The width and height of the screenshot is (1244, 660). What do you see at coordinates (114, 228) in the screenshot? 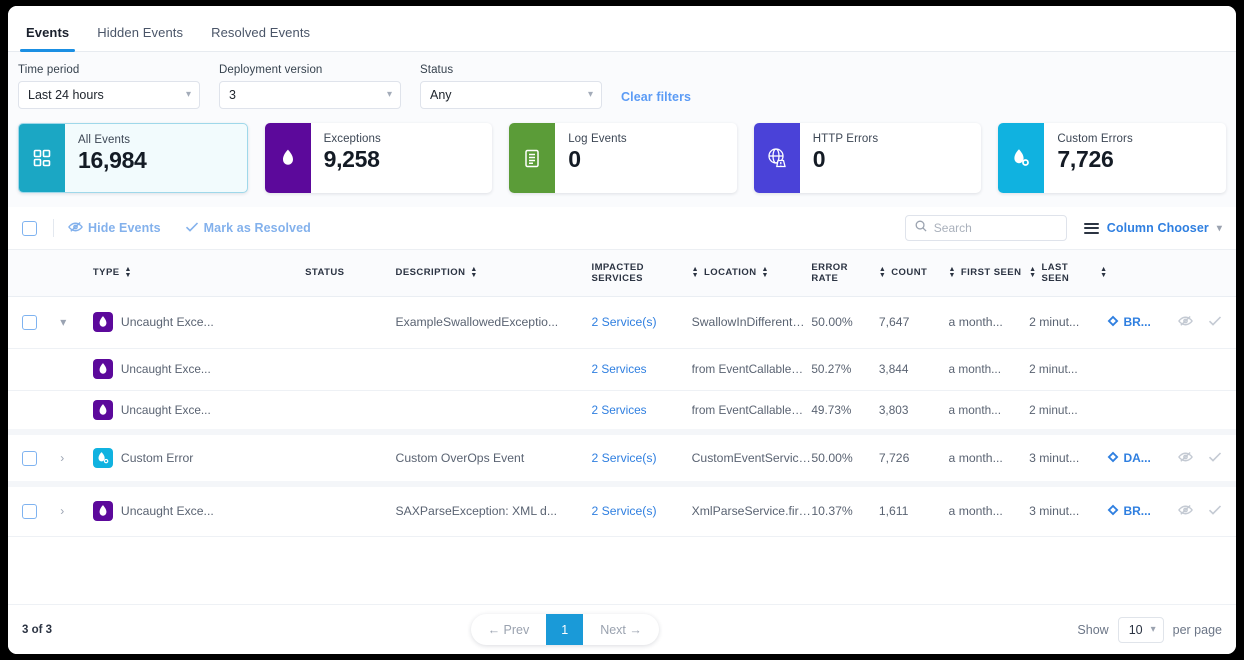
I see `hide-events-button: Hide Events` at bounding box center [114, 228].